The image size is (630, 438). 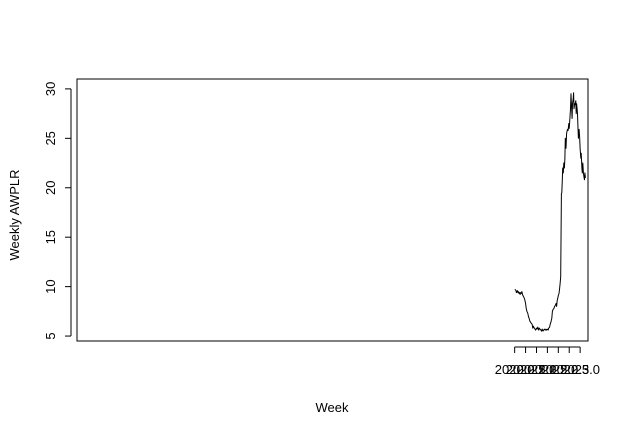 I want to click on x-axis-label: Week, so click(x=332, y=407).